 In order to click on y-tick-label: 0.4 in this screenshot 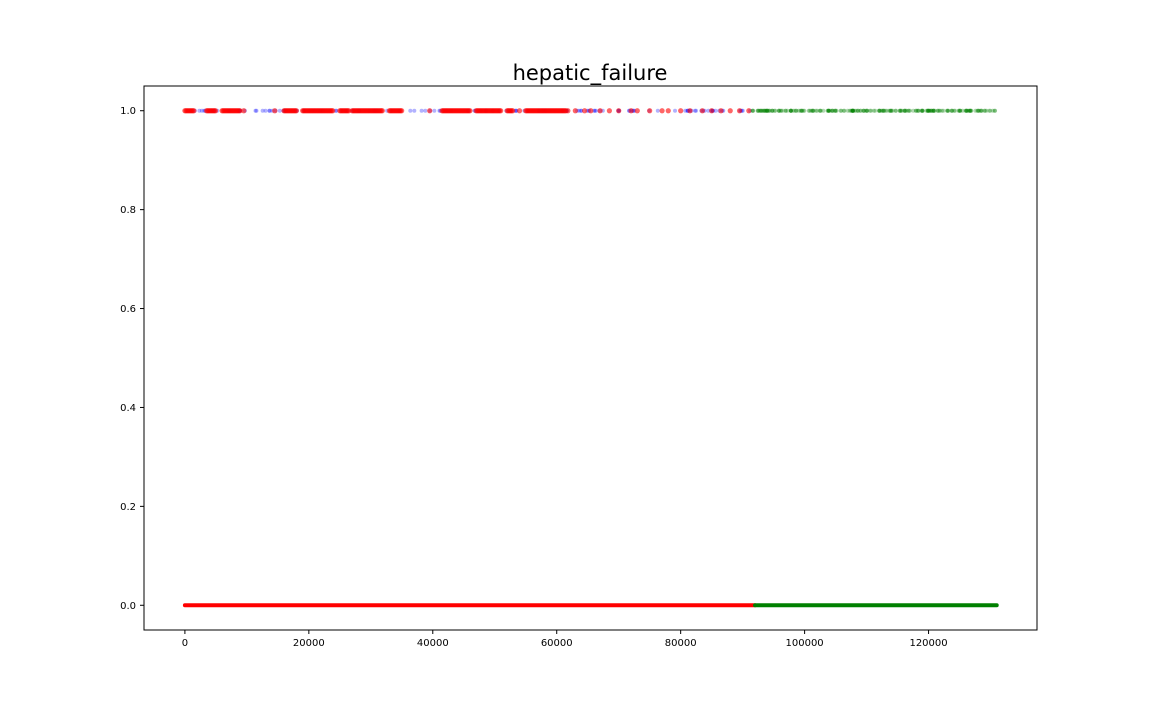, I will do `click(128, 408)`.